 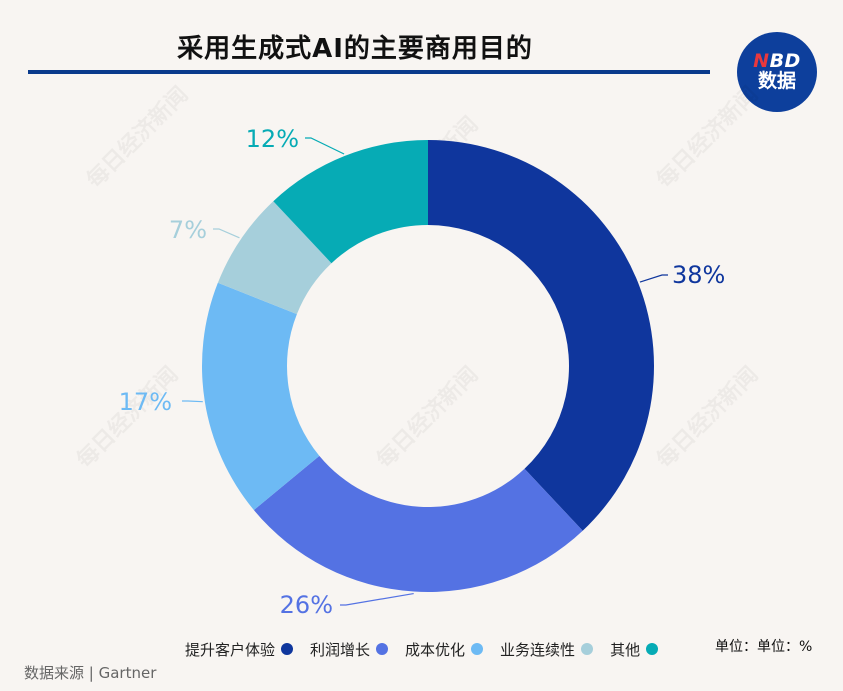 What do you see at coordinates (355, 49) in the screenshot?
I see `page-title: 采用生成式AI的主要商用目的` at bounding box center [355, 49].